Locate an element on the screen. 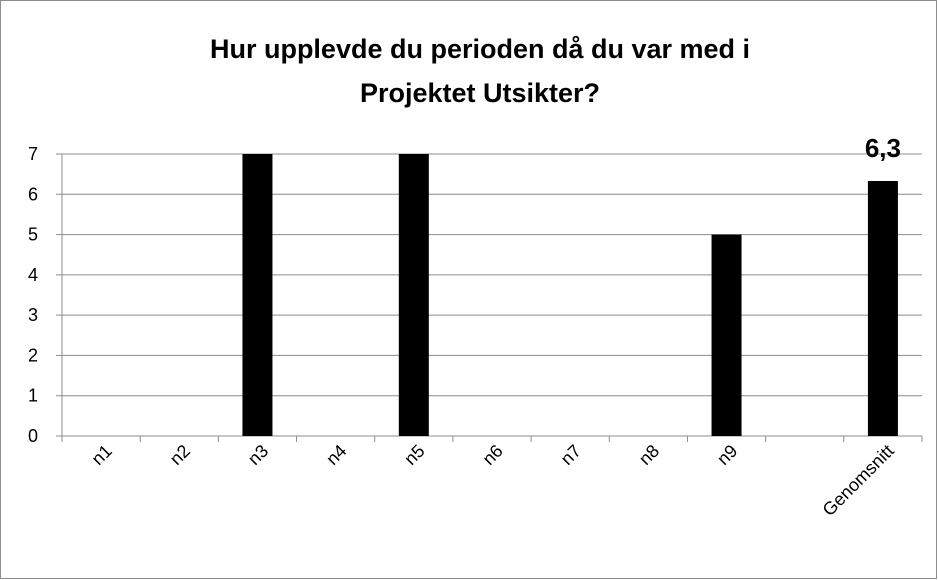 The image size is (938, 580). value-label: 6,3 is located at coordinates (883, 148).